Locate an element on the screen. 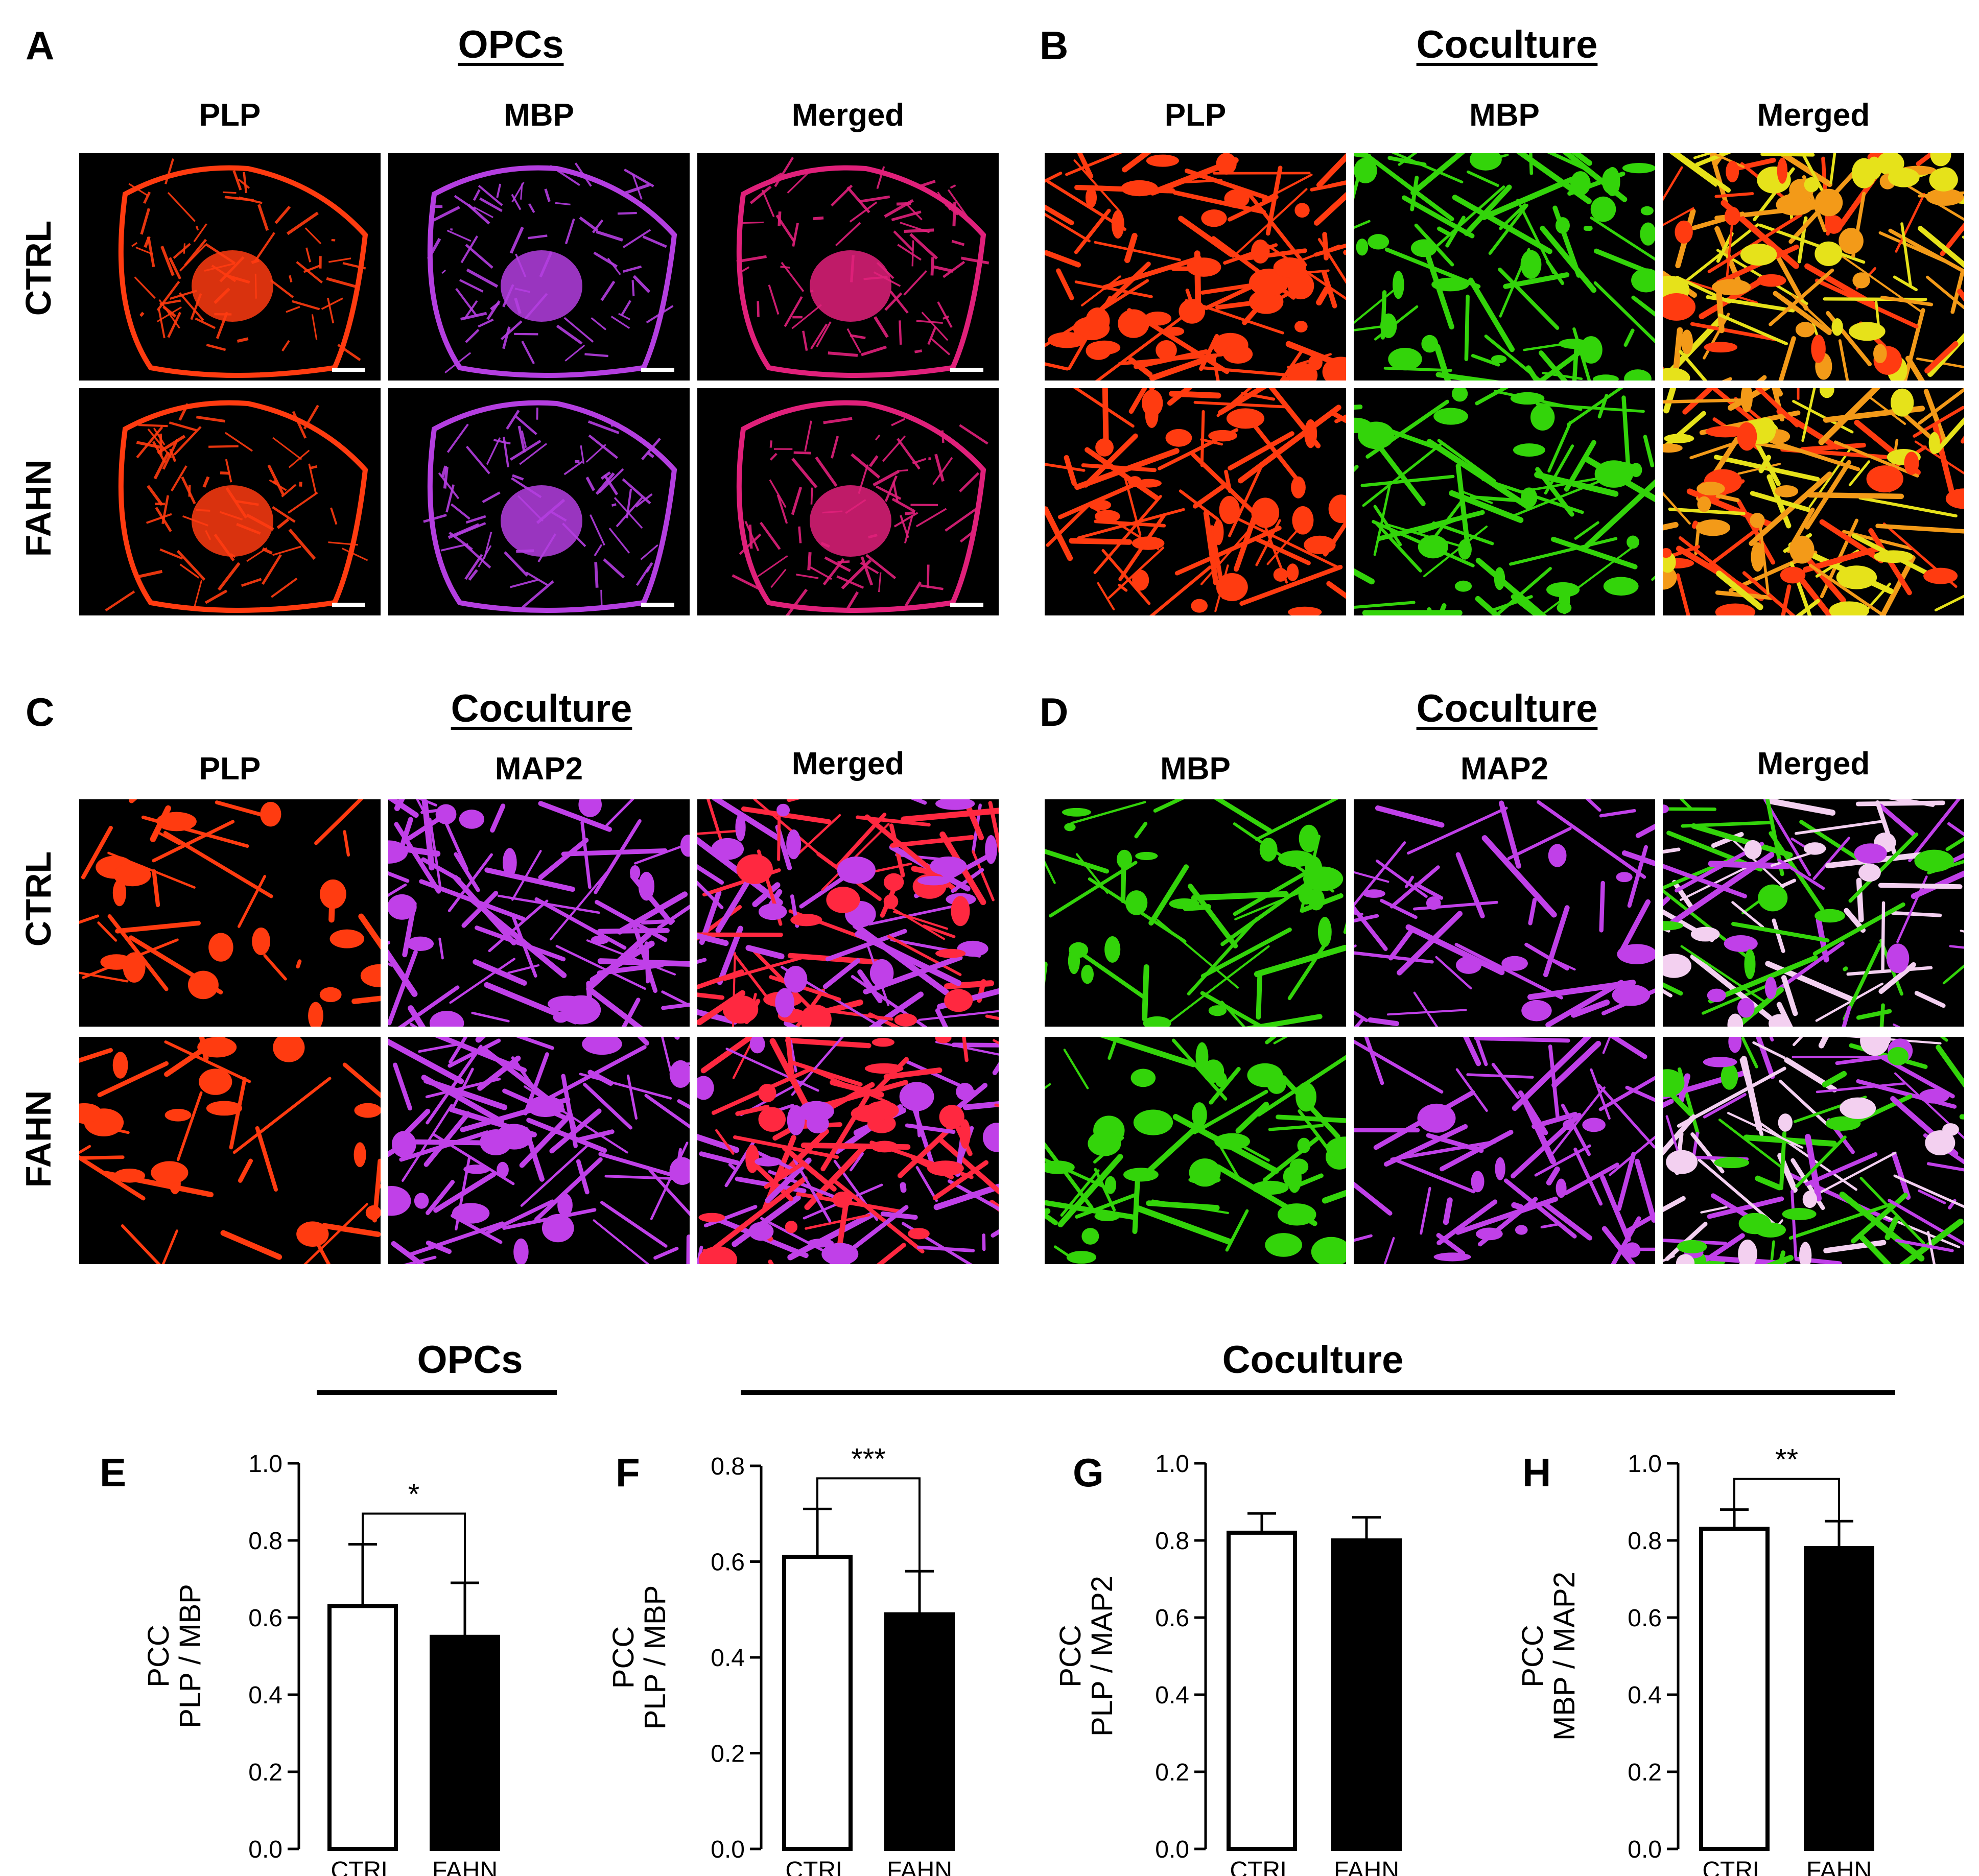 The height and width of the screenshot is (1876, 1979). col-label-b-3: Merged is located at coordinates (1813, 115).